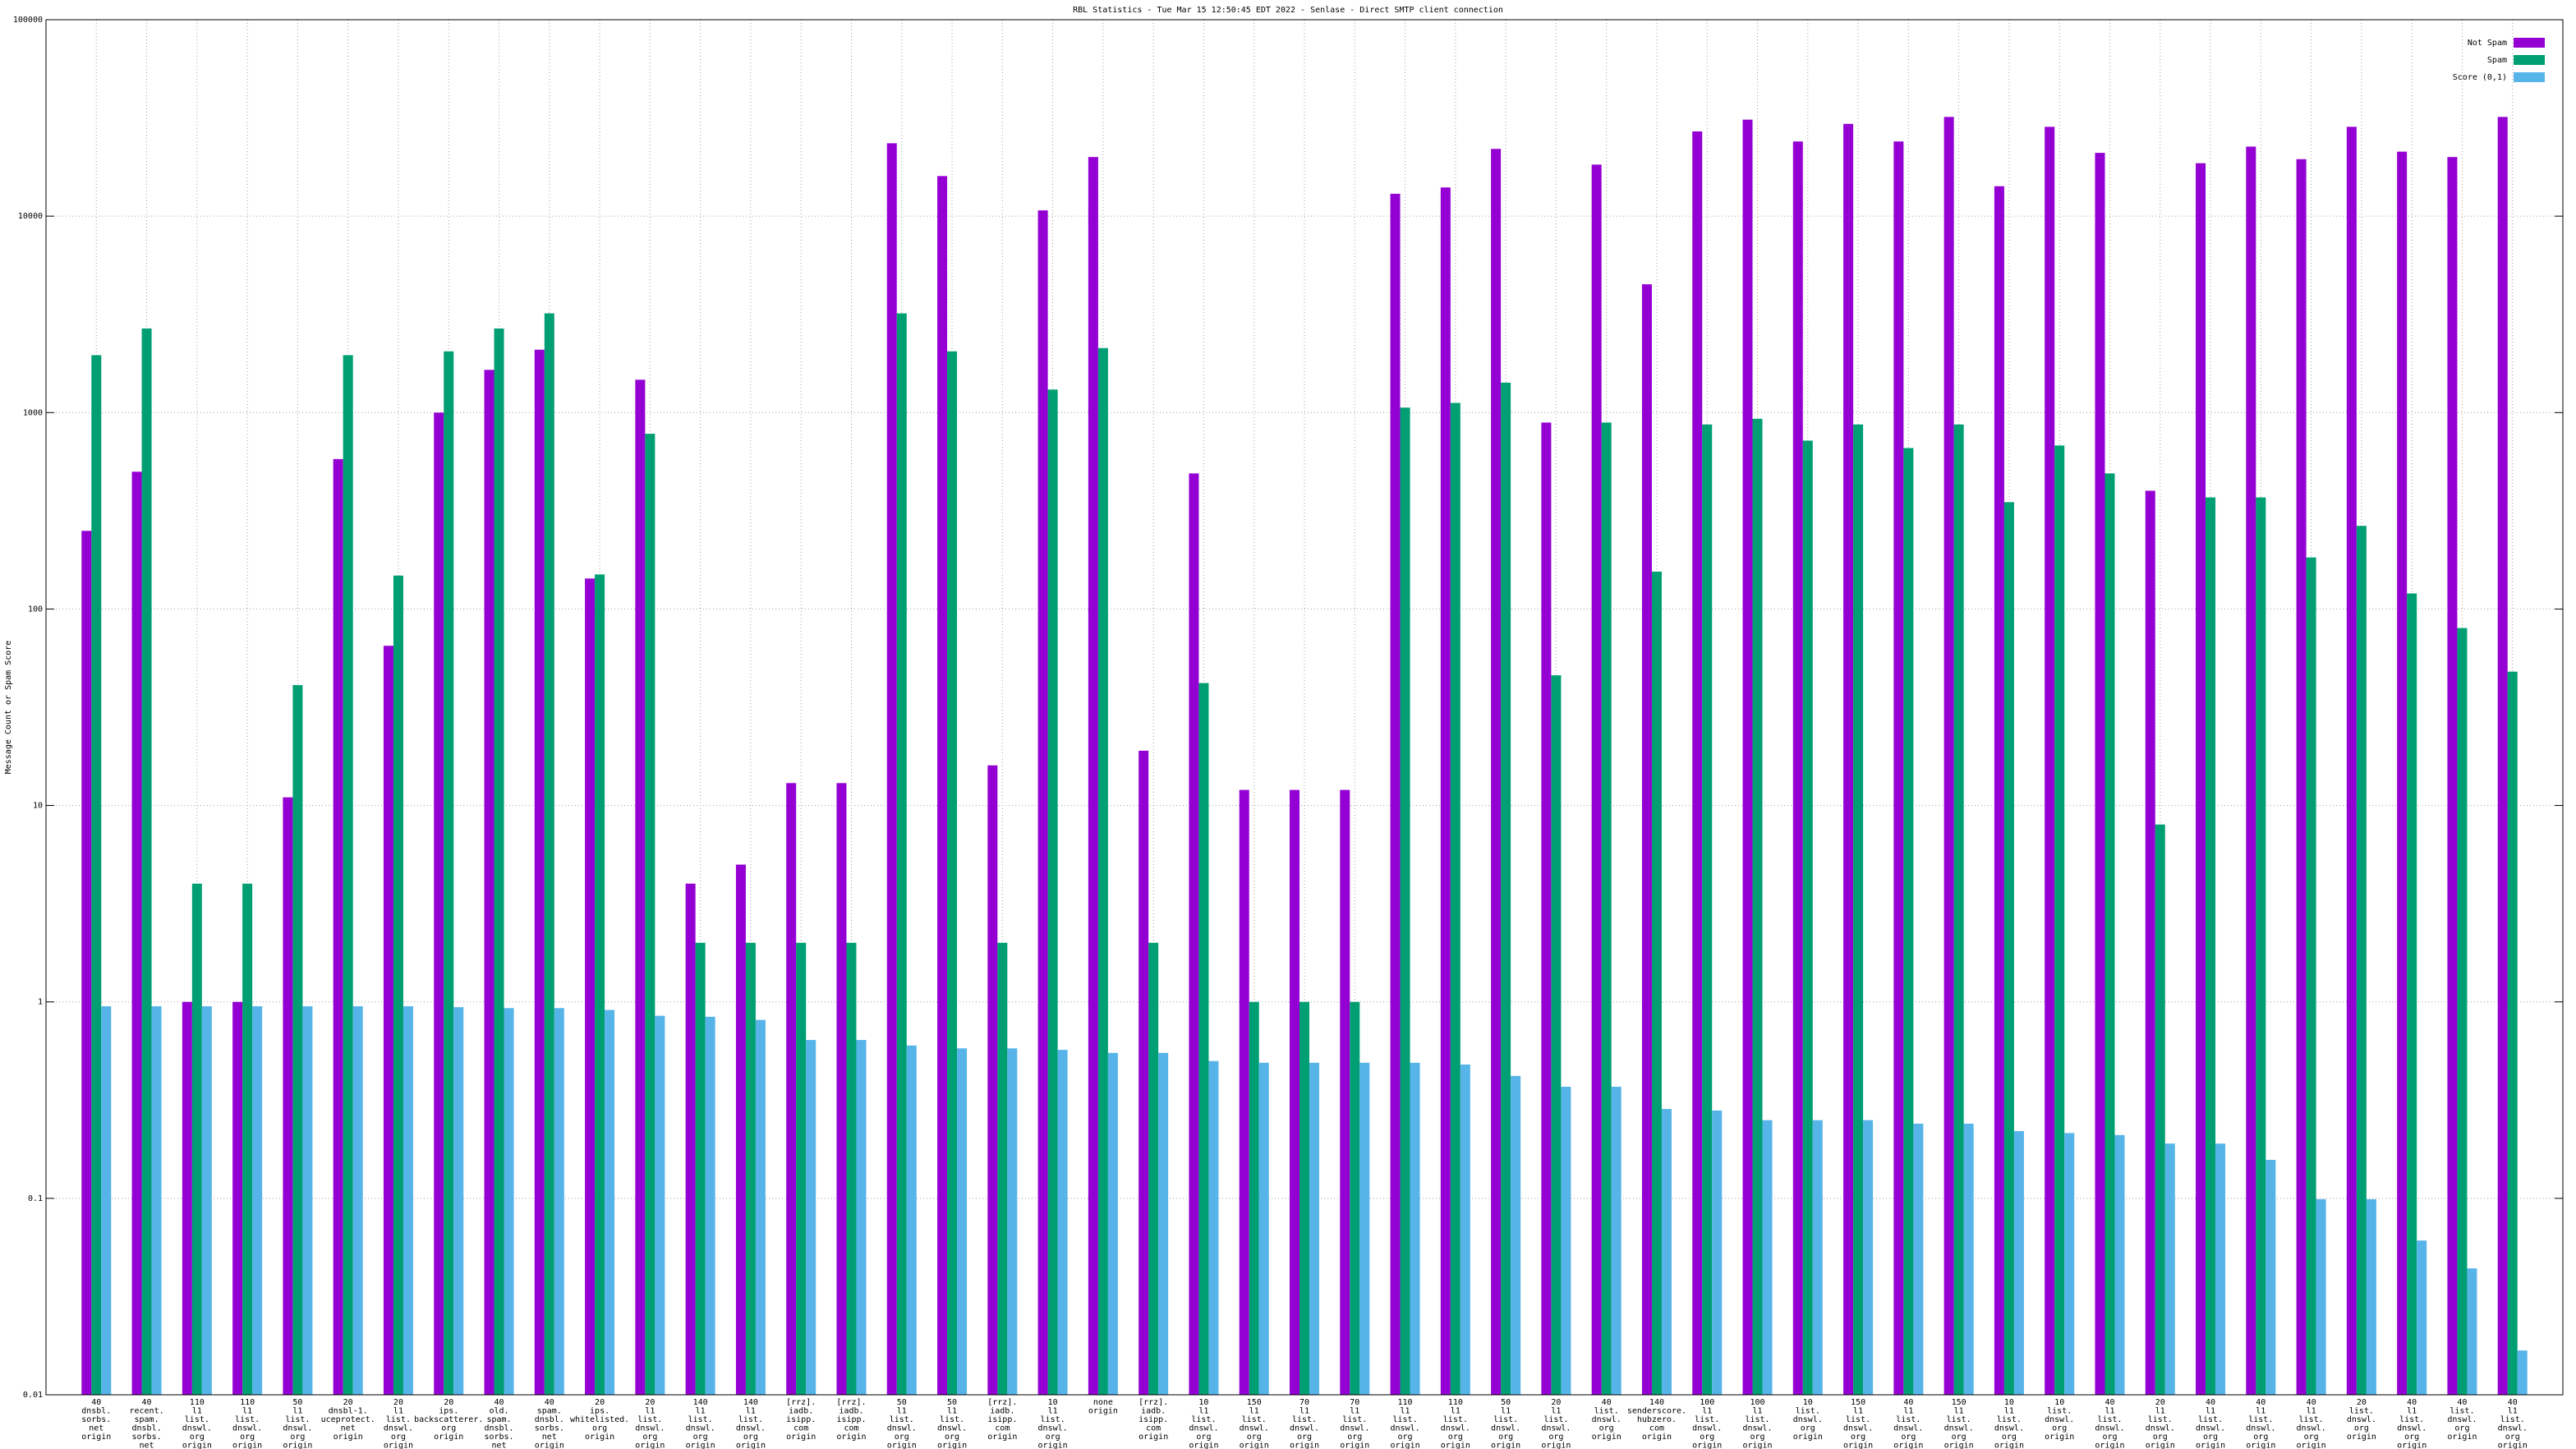  I want to click on x-tick-label: 40 spam. dnsbl. sorbs. net origin, so click(549, 1423).